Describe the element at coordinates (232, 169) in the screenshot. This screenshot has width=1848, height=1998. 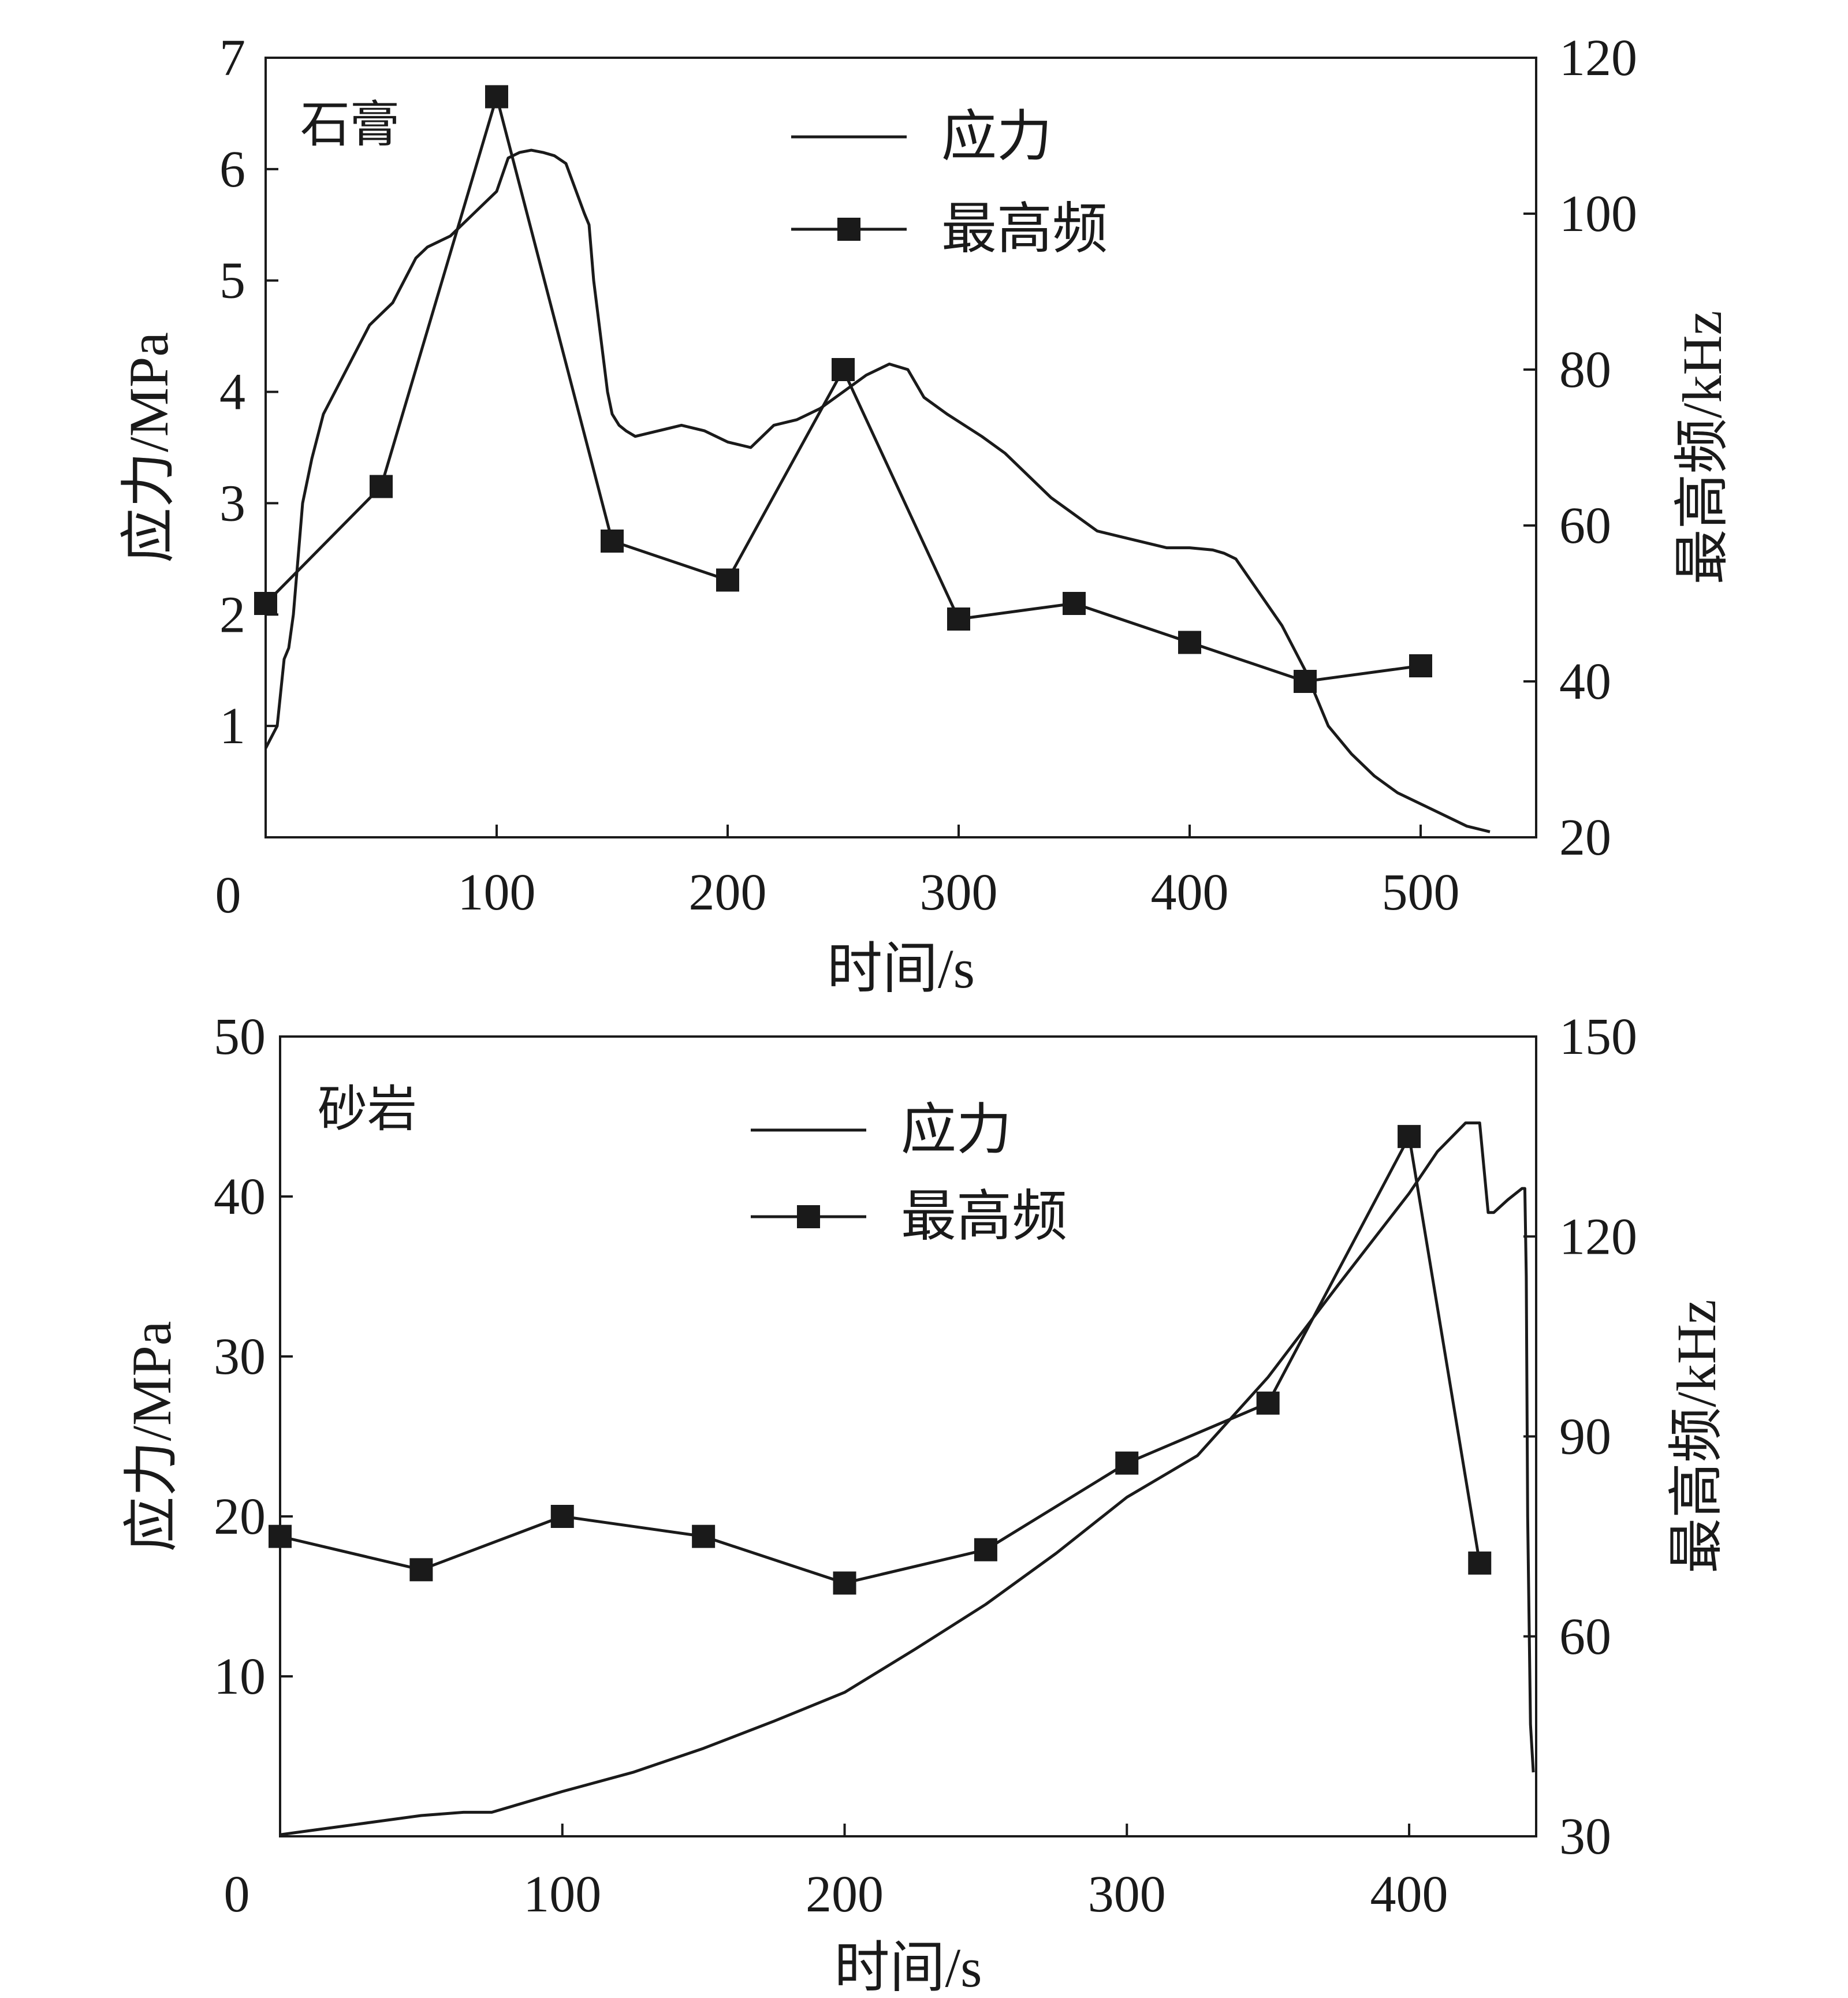
I see `y-left-tick-label: 6` at that location.